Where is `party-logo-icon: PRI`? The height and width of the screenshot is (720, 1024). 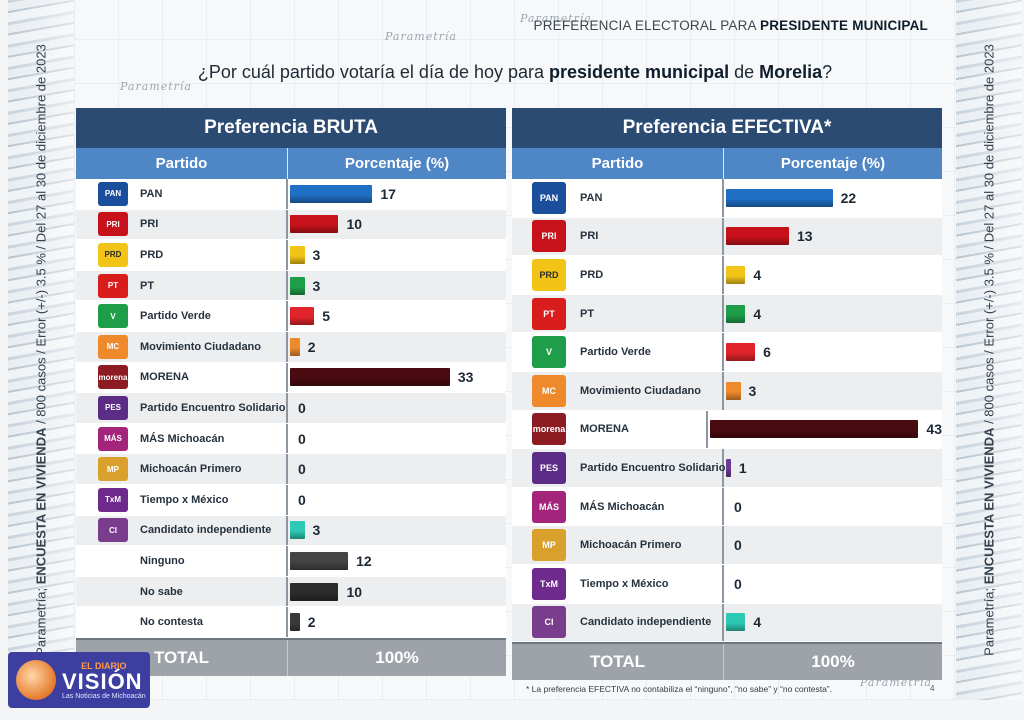
party-logo-icon: PRI is located at coordinates (113, 224).